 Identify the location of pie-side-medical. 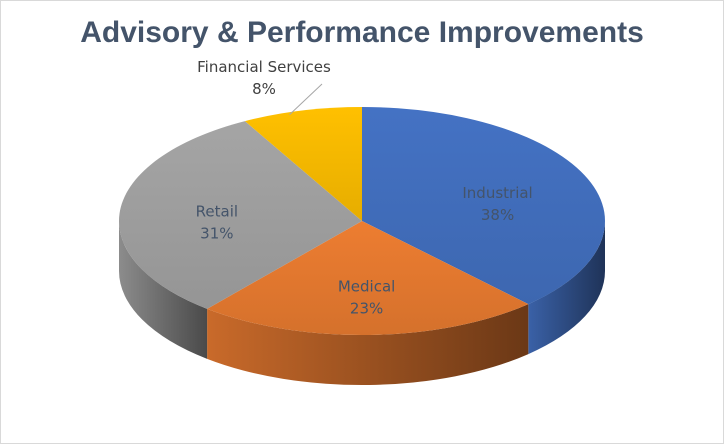
(368, 344).